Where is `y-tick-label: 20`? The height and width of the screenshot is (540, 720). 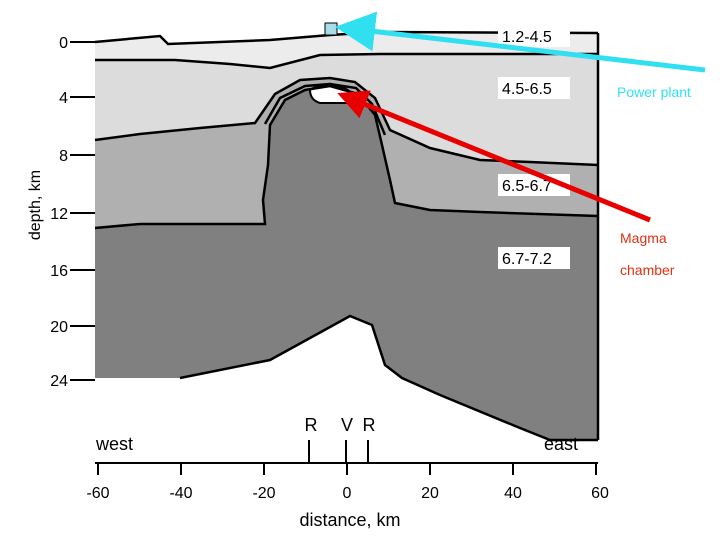
y-tick-label: 20 is located at coordinates (59, 327).